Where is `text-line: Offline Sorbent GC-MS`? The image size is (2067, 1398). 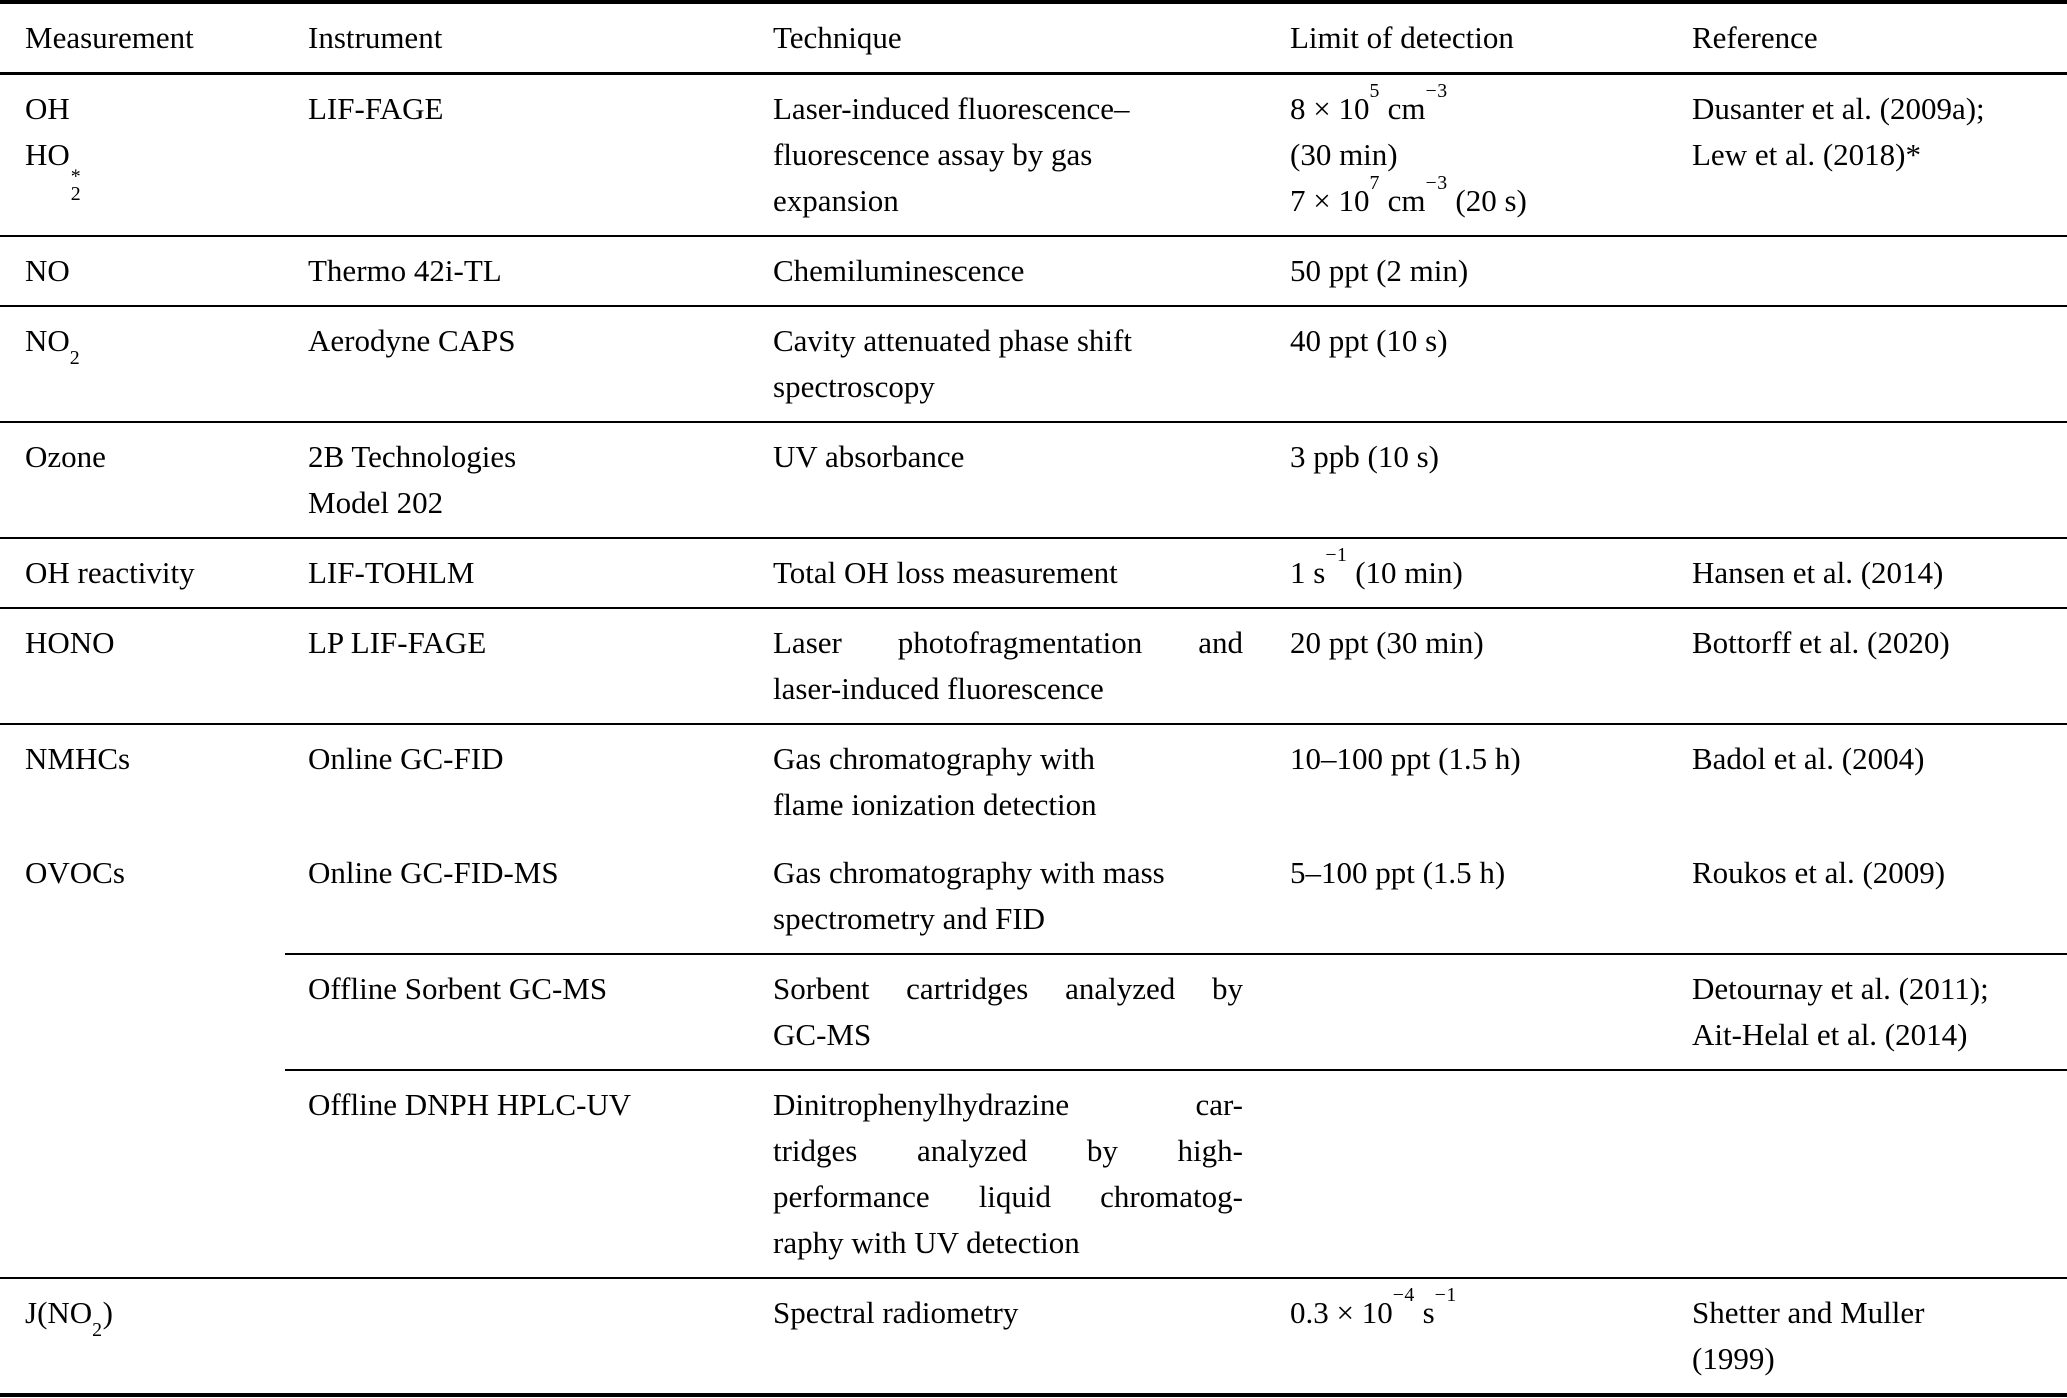
text-line: Offline Sorbent GC-MS is located at coordinates (458, 988).